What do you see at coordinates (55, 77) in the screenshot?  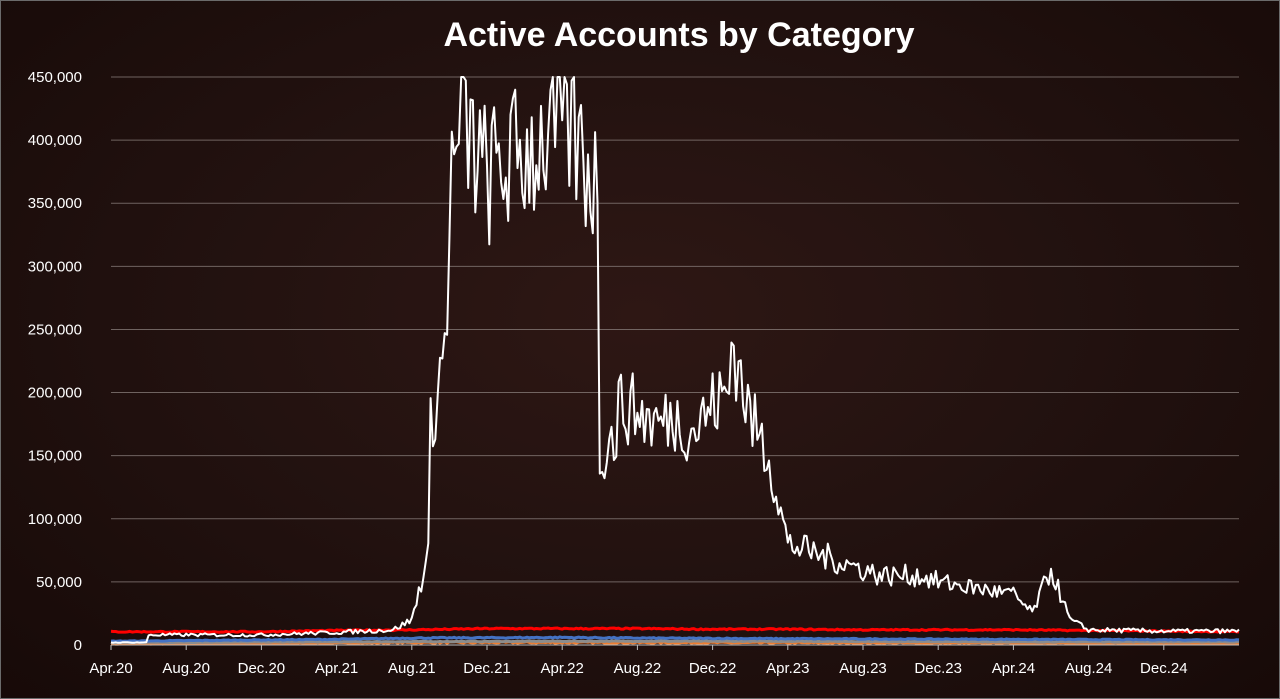 I see `y-tick-label: 450,000` at bounding box center [55, 77].